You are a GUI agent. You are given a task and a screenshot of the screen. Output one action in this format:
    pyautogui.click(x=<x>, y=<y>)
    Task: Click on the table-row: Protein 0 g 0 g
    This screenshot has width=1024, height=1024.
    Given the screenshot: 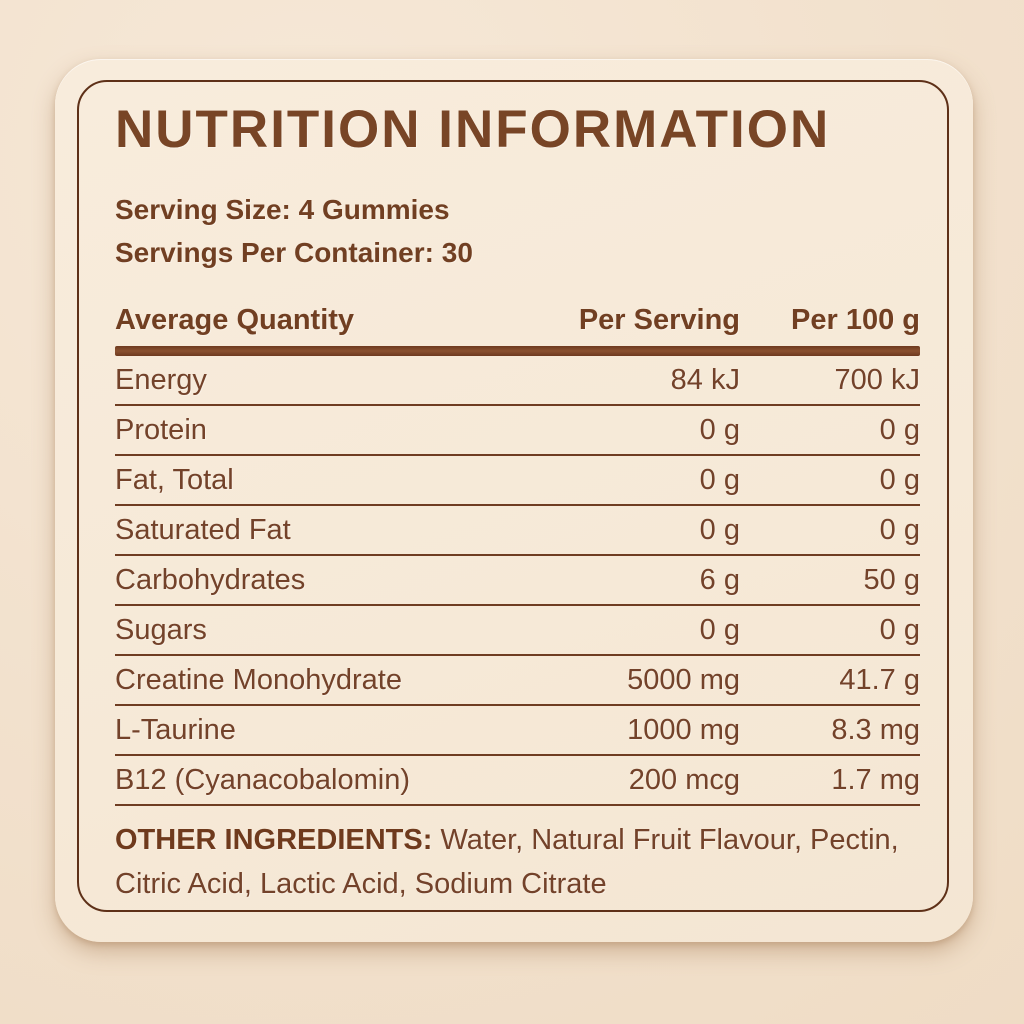 What is the action you would take?
    pyautogui.click(x=517, y=431)
    